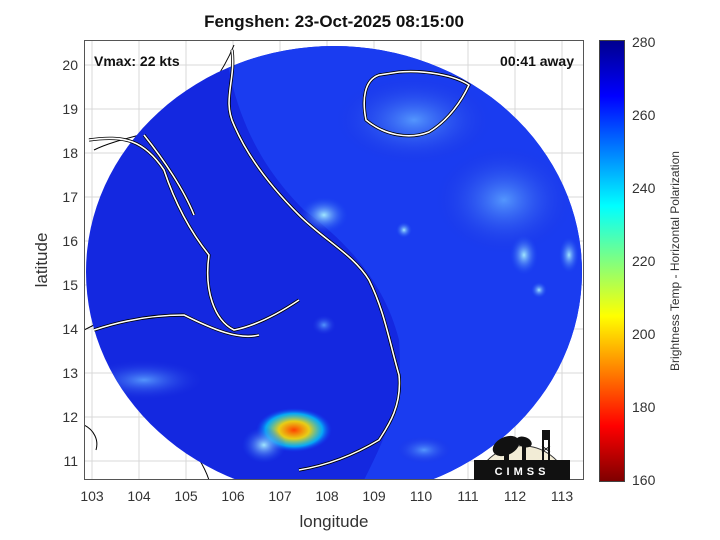 This screenshot has height=540, width=720. I want to click on colorbar-tick: 280, so click(644, 42).